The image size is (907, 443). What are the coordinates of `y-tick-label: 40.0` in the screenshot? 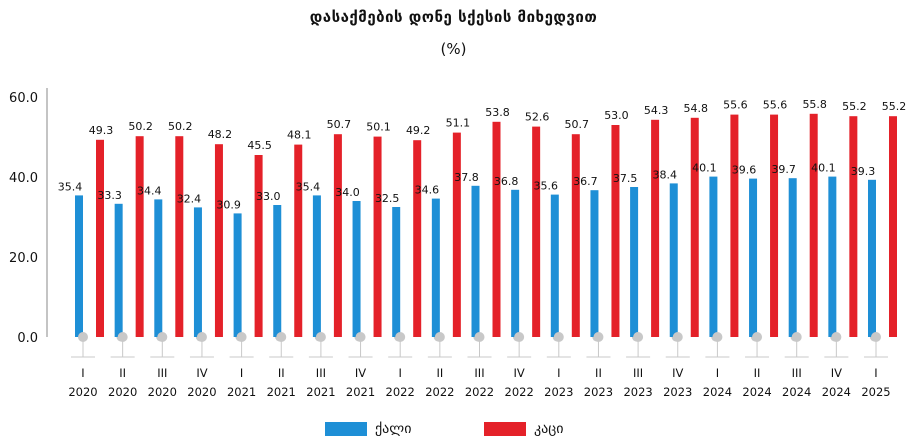 It's located at (23, 178).